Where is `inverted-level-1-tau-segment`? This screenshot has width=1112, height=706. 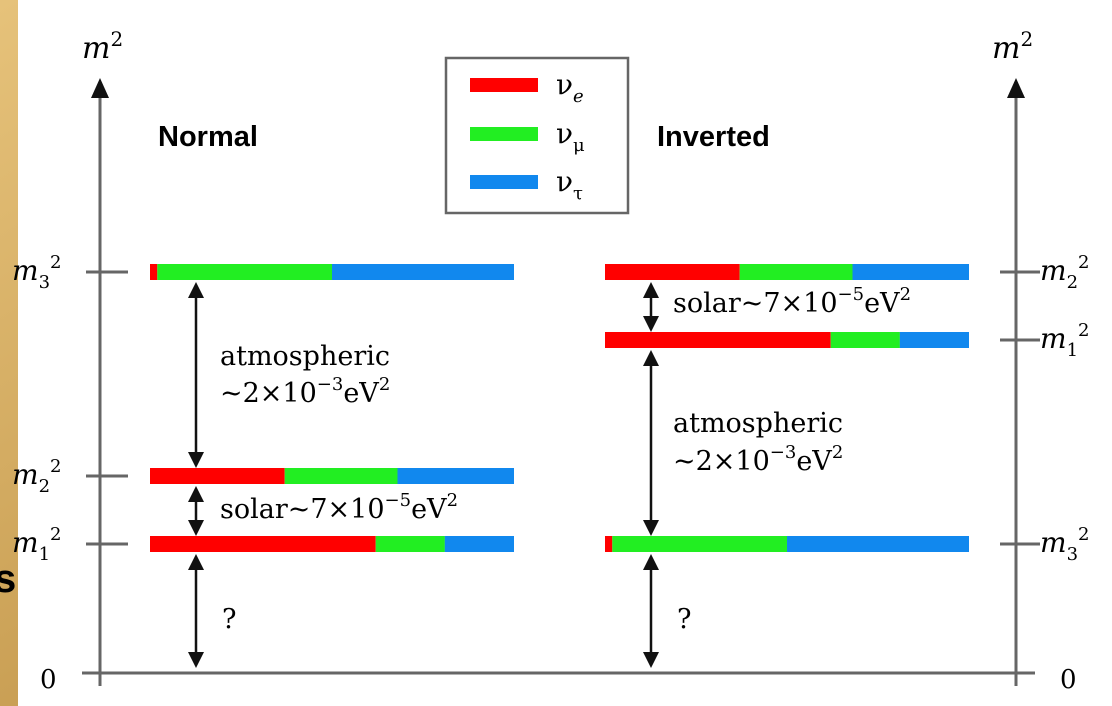 inverted-level-1-tau-segment is located at coordinates (934, 340).